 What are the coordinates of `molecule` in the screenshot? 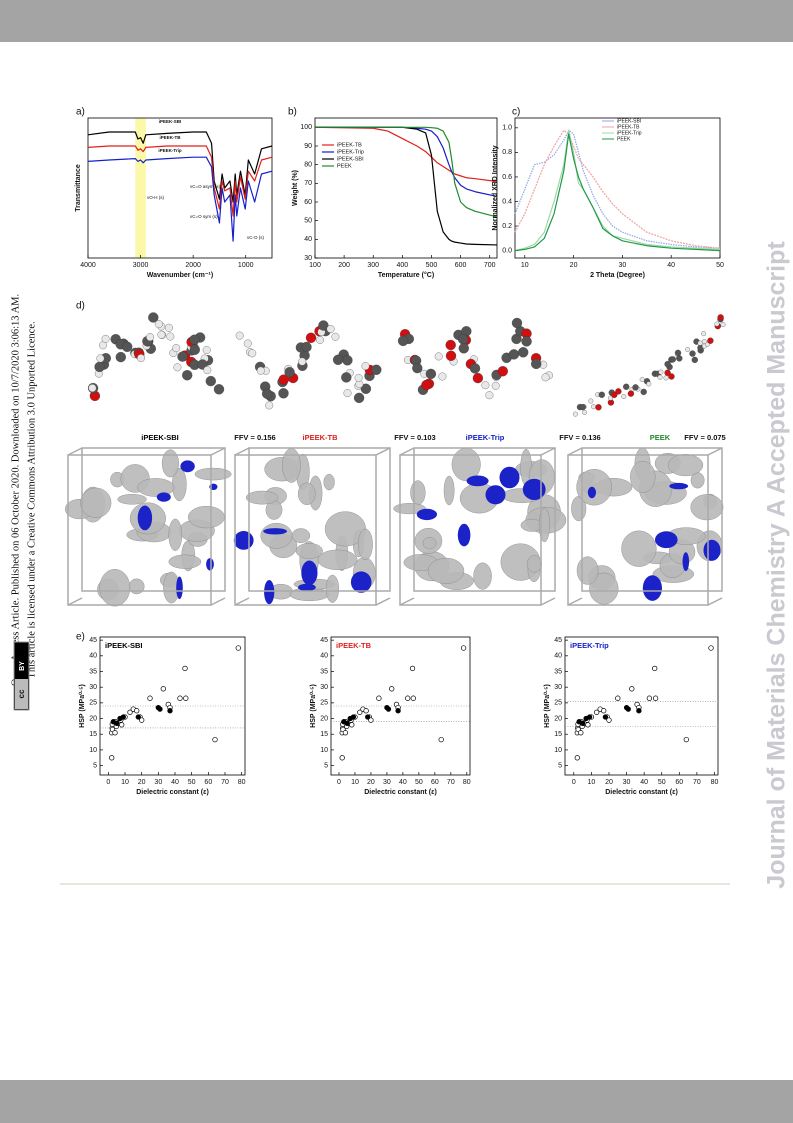 It's located at (649, 365).